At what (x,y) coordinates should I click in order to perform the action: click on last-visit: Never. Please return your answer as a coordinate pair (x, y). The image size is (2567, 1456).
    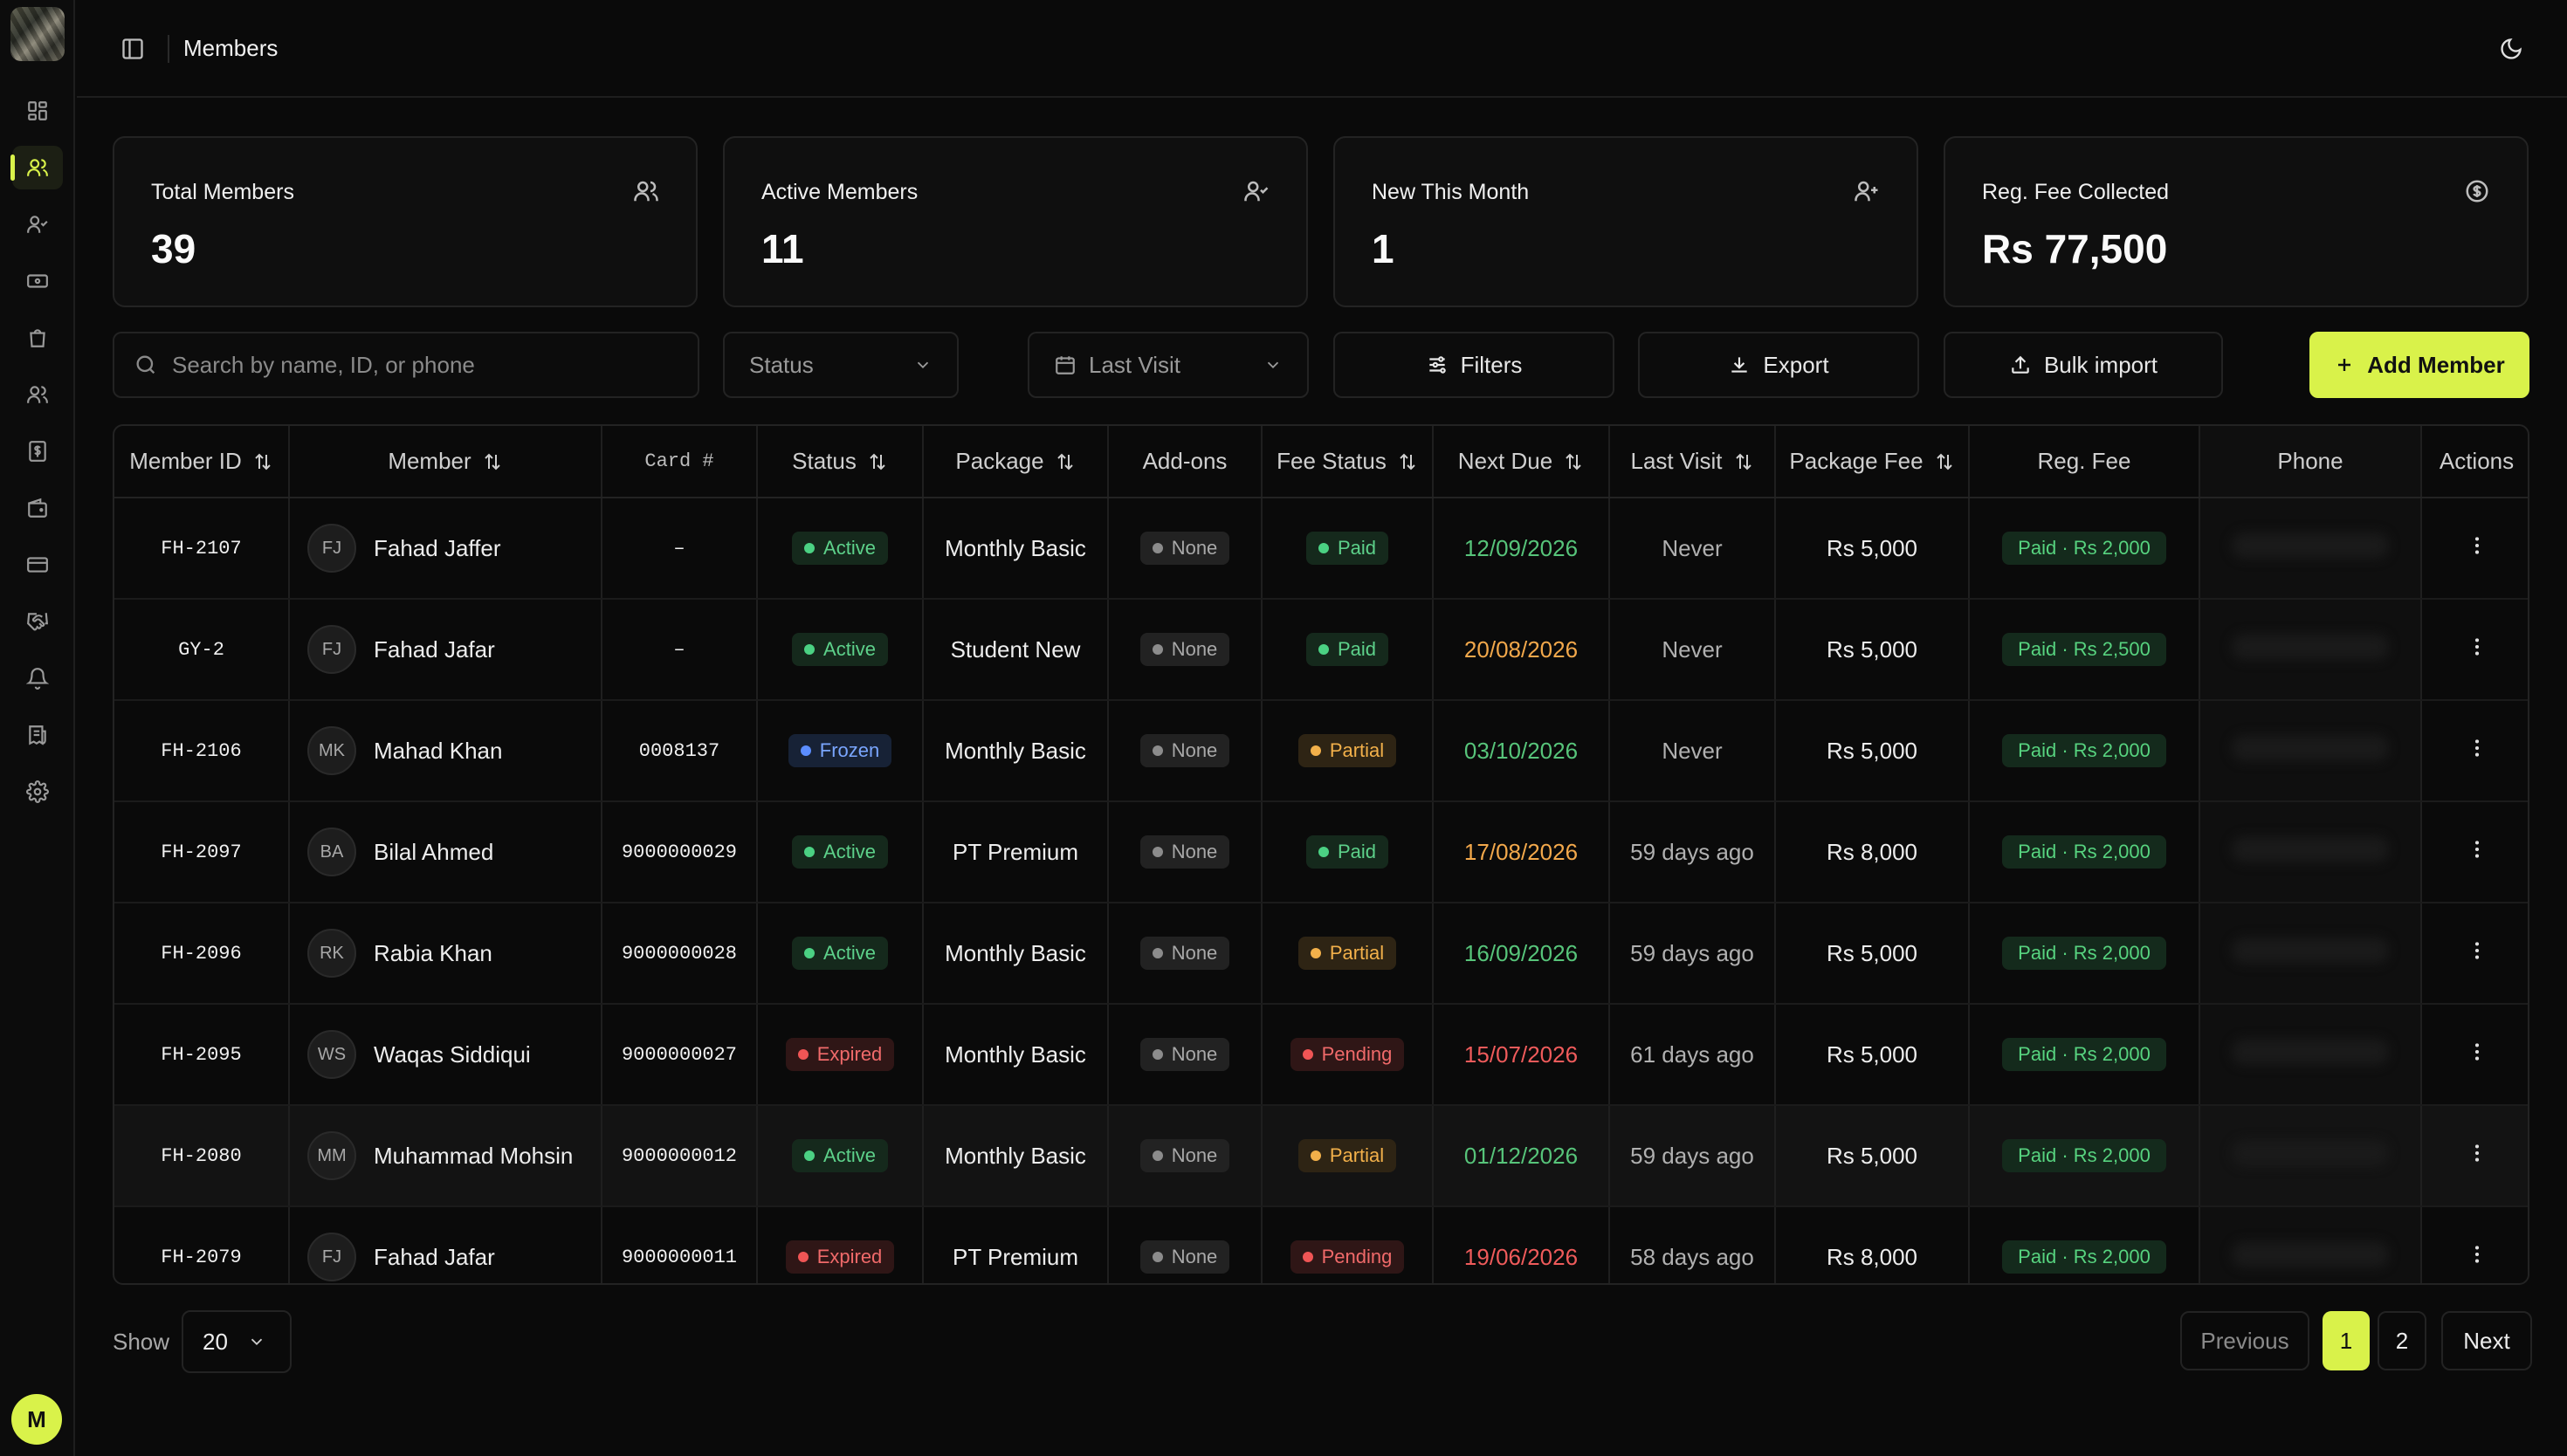
    Looking at the image, I should click on (1692, 547).